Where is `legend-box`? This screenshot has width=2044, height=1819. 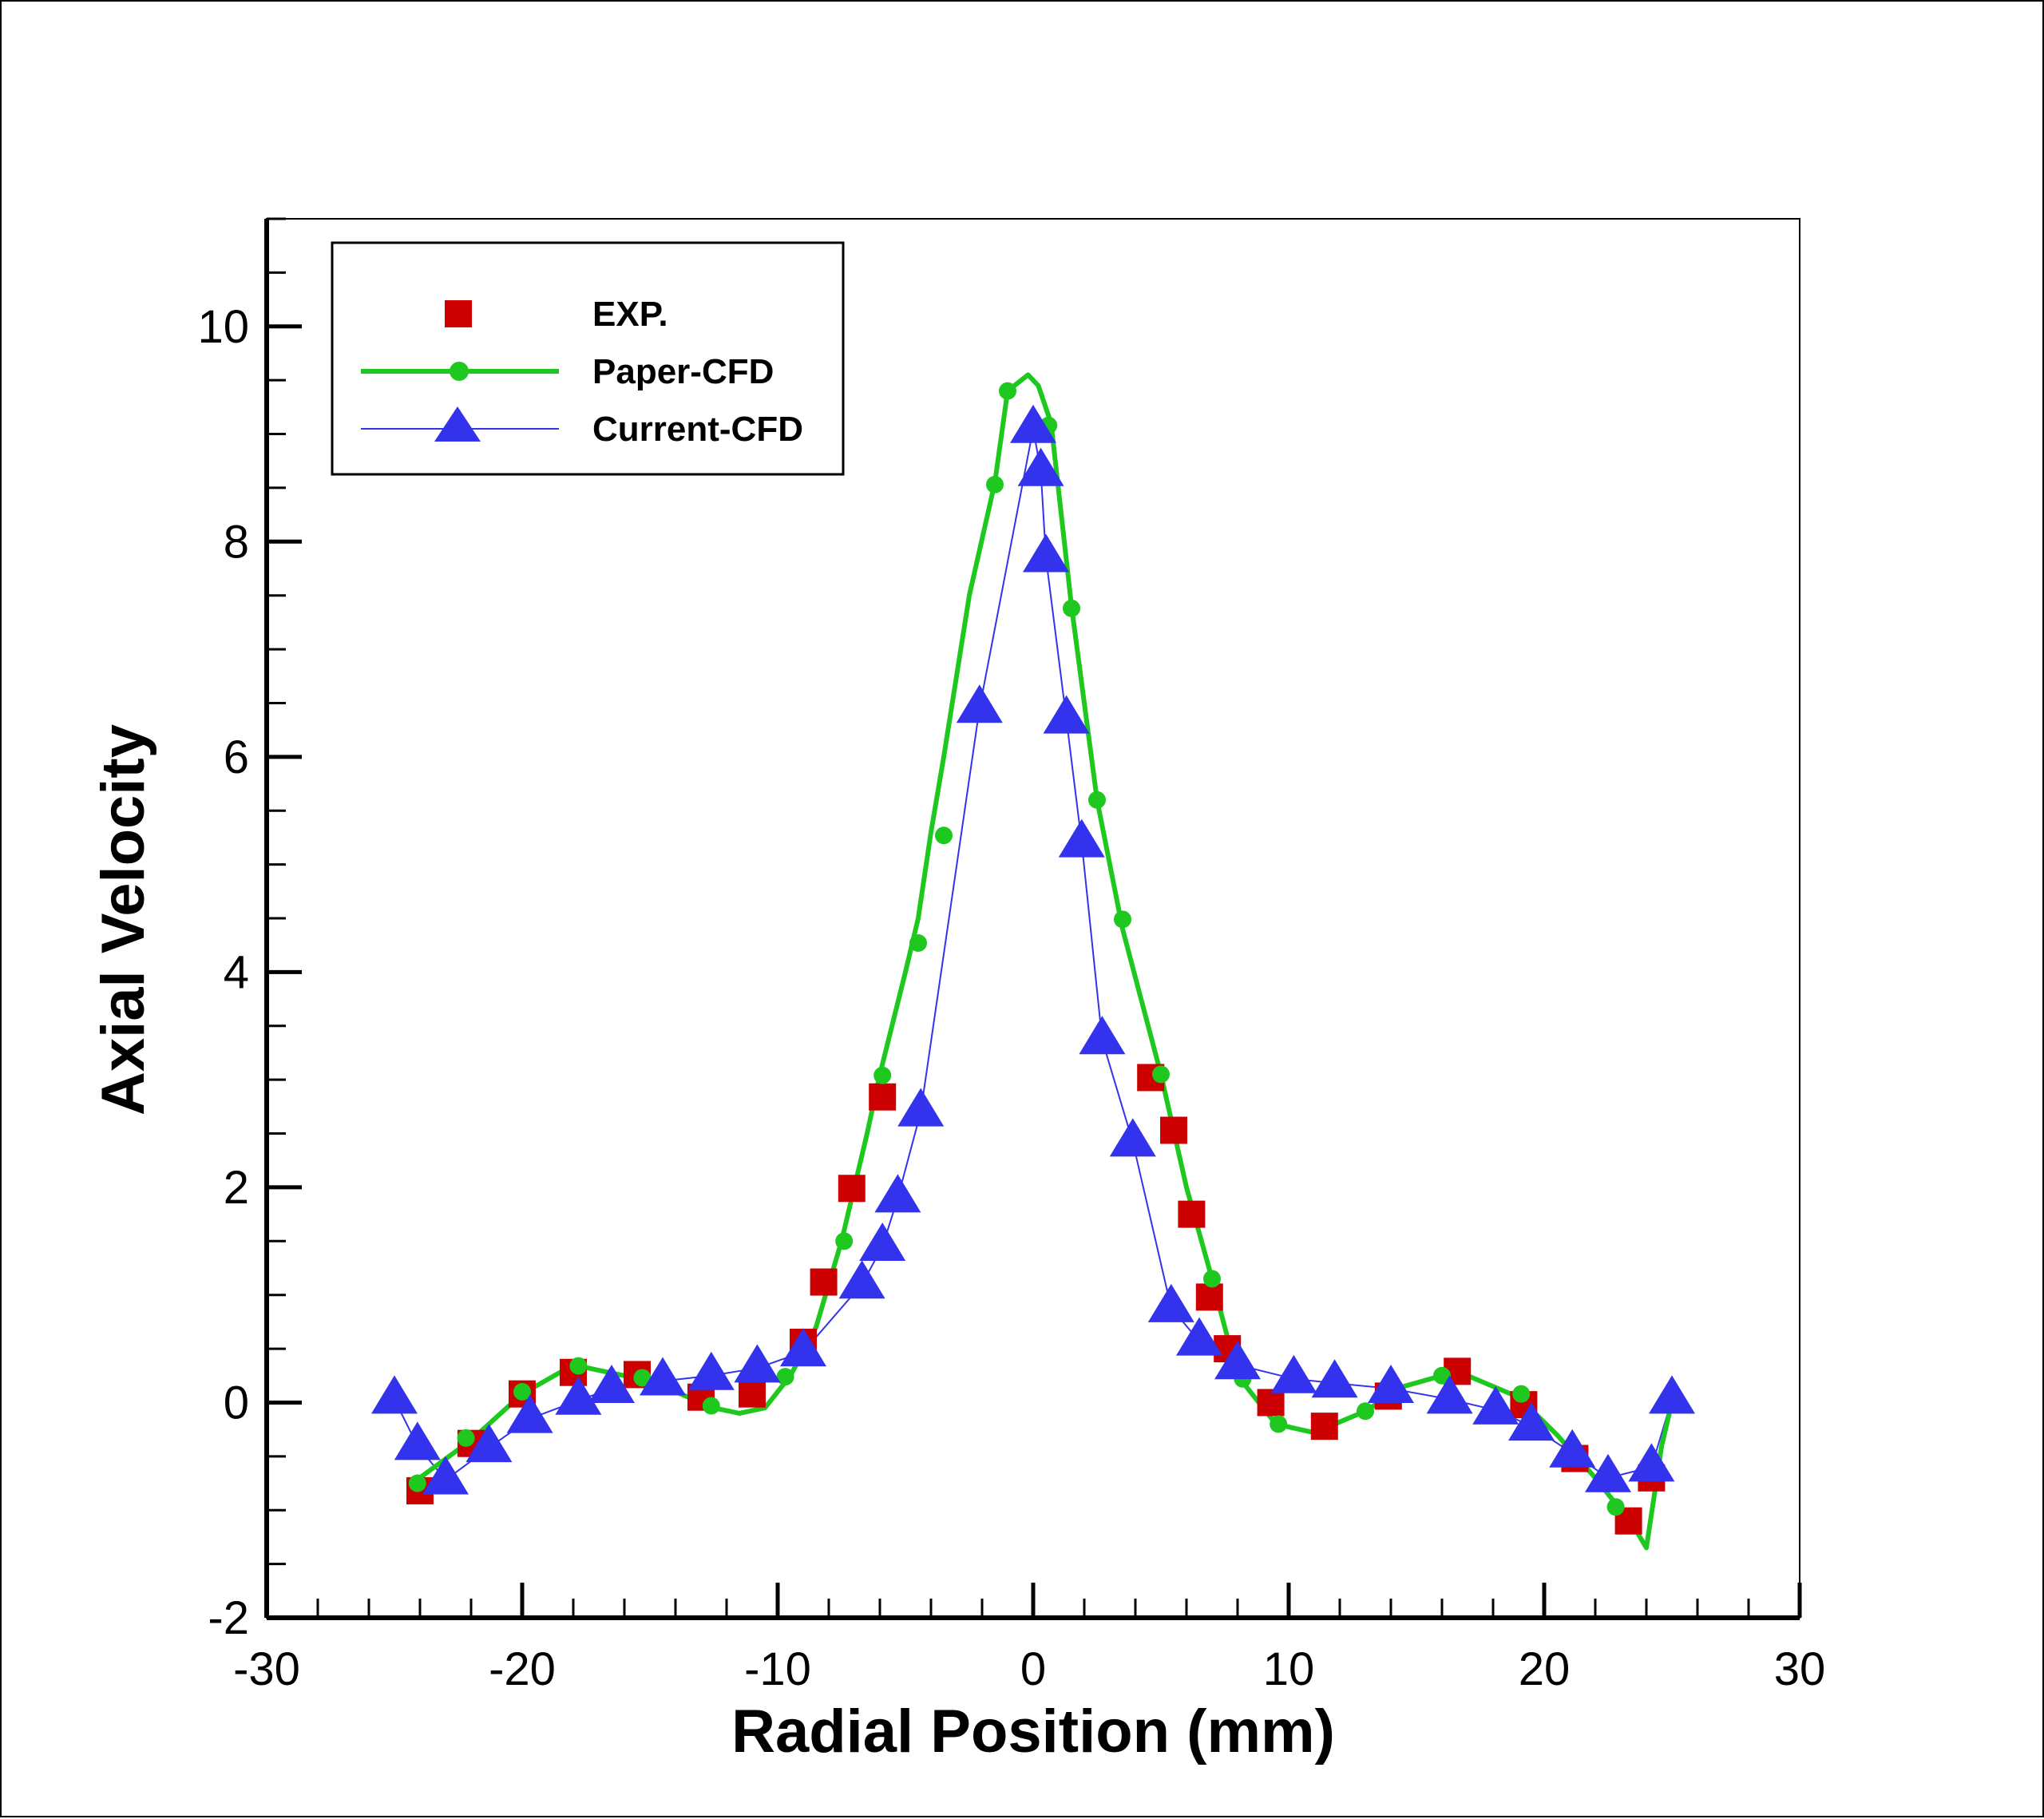 legend-box is located at coordinates (588, 358).